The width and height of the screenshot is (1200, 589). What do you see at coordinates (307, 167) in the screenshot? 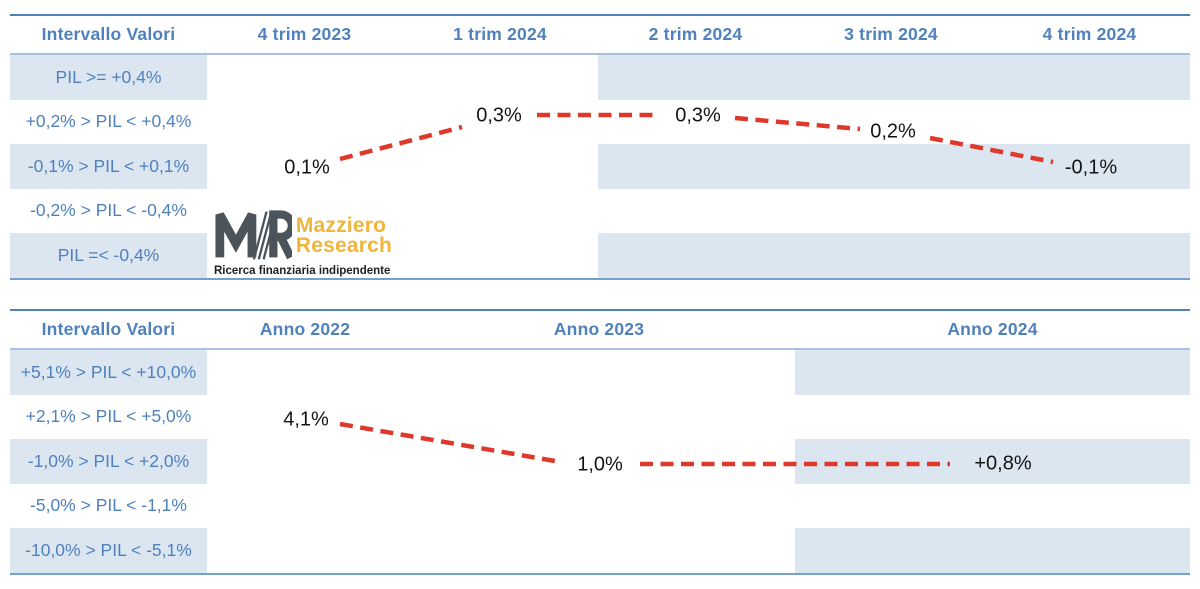
I see `data-label-4trim2023: 0,1%` at bounding box center [307, 167].